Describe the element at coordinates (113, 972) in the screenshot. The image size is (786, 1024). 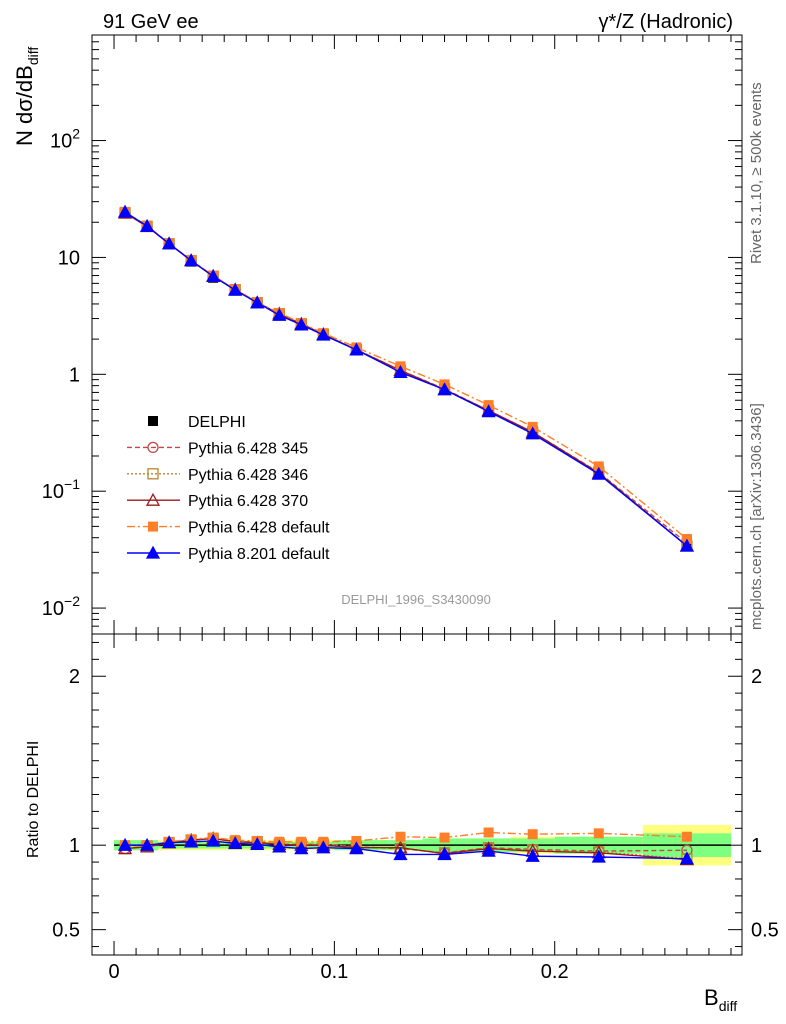
I see `x-tick-label: 0` at that location.